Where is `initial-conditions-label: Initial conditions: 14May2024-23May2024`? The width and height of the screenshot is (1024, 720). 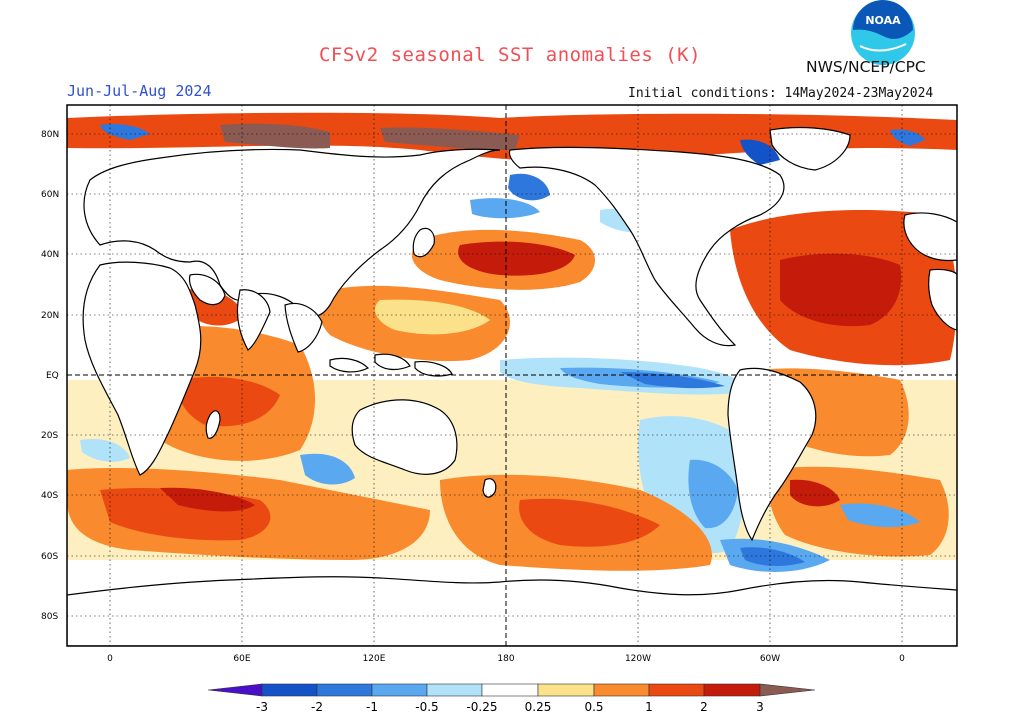 initial-conditions-label: Initial conditions: 14May2024-23May2024 is located at coordinates (781, 93).